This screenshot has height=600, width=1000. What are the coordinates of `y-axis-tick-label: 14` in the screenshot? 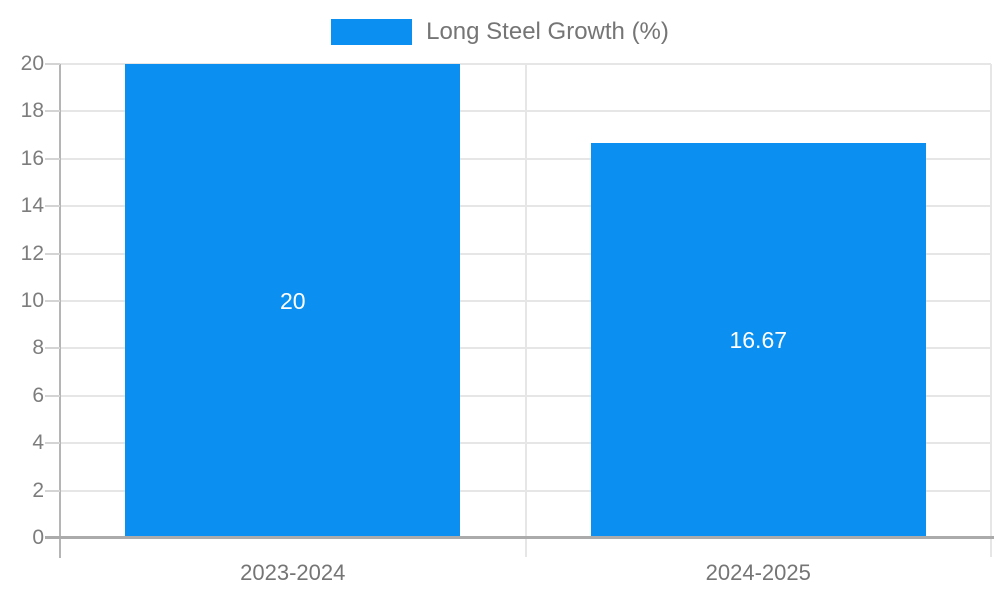 It's located at (32, 206).